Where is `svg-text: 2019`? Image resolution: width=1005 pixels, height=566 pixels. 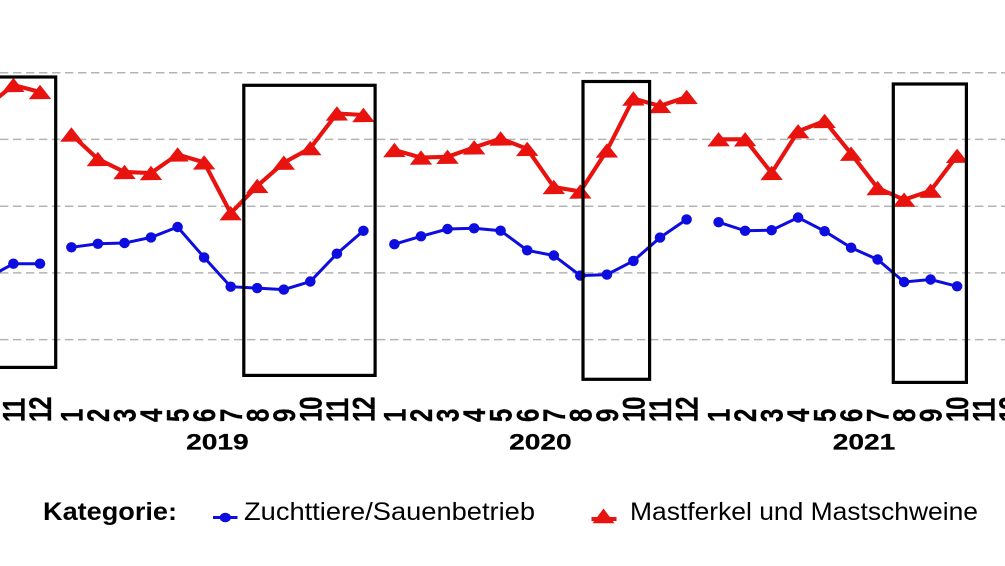
svg-text: 2019 is located at coordinates (217, 442).